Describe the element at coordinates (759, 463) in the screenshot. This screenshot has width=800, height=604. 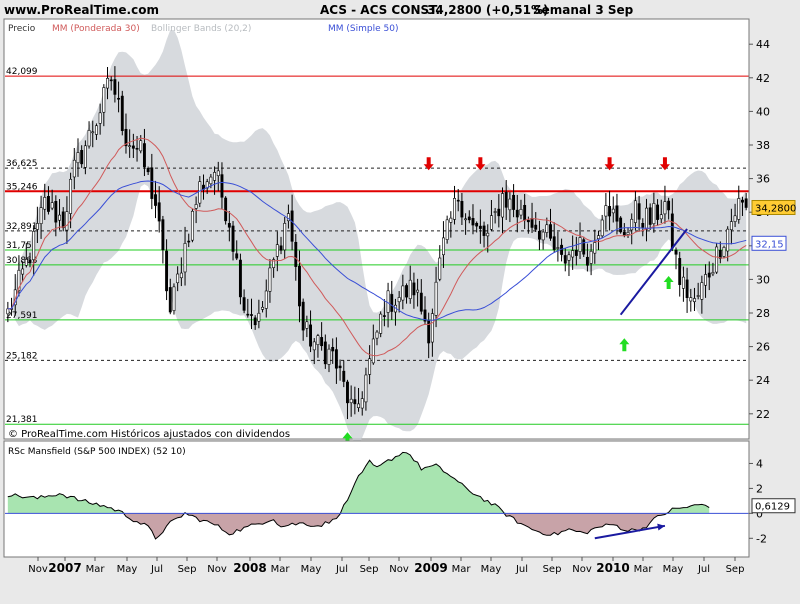
I see `rs-tick-label: 4` at that location.